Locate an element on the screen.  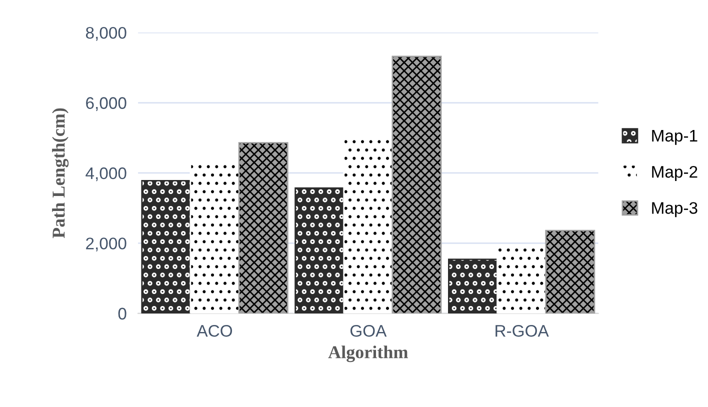
x-tick-label: GOA is located at coordinates (368, 330).